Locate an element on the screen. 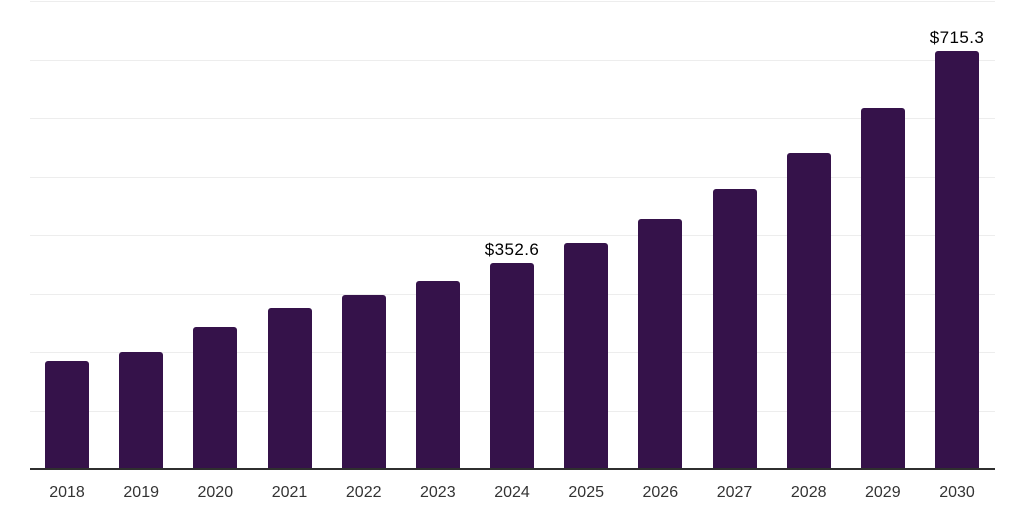  data-label-2030: $715.3 is located at coordinates (957, 37).